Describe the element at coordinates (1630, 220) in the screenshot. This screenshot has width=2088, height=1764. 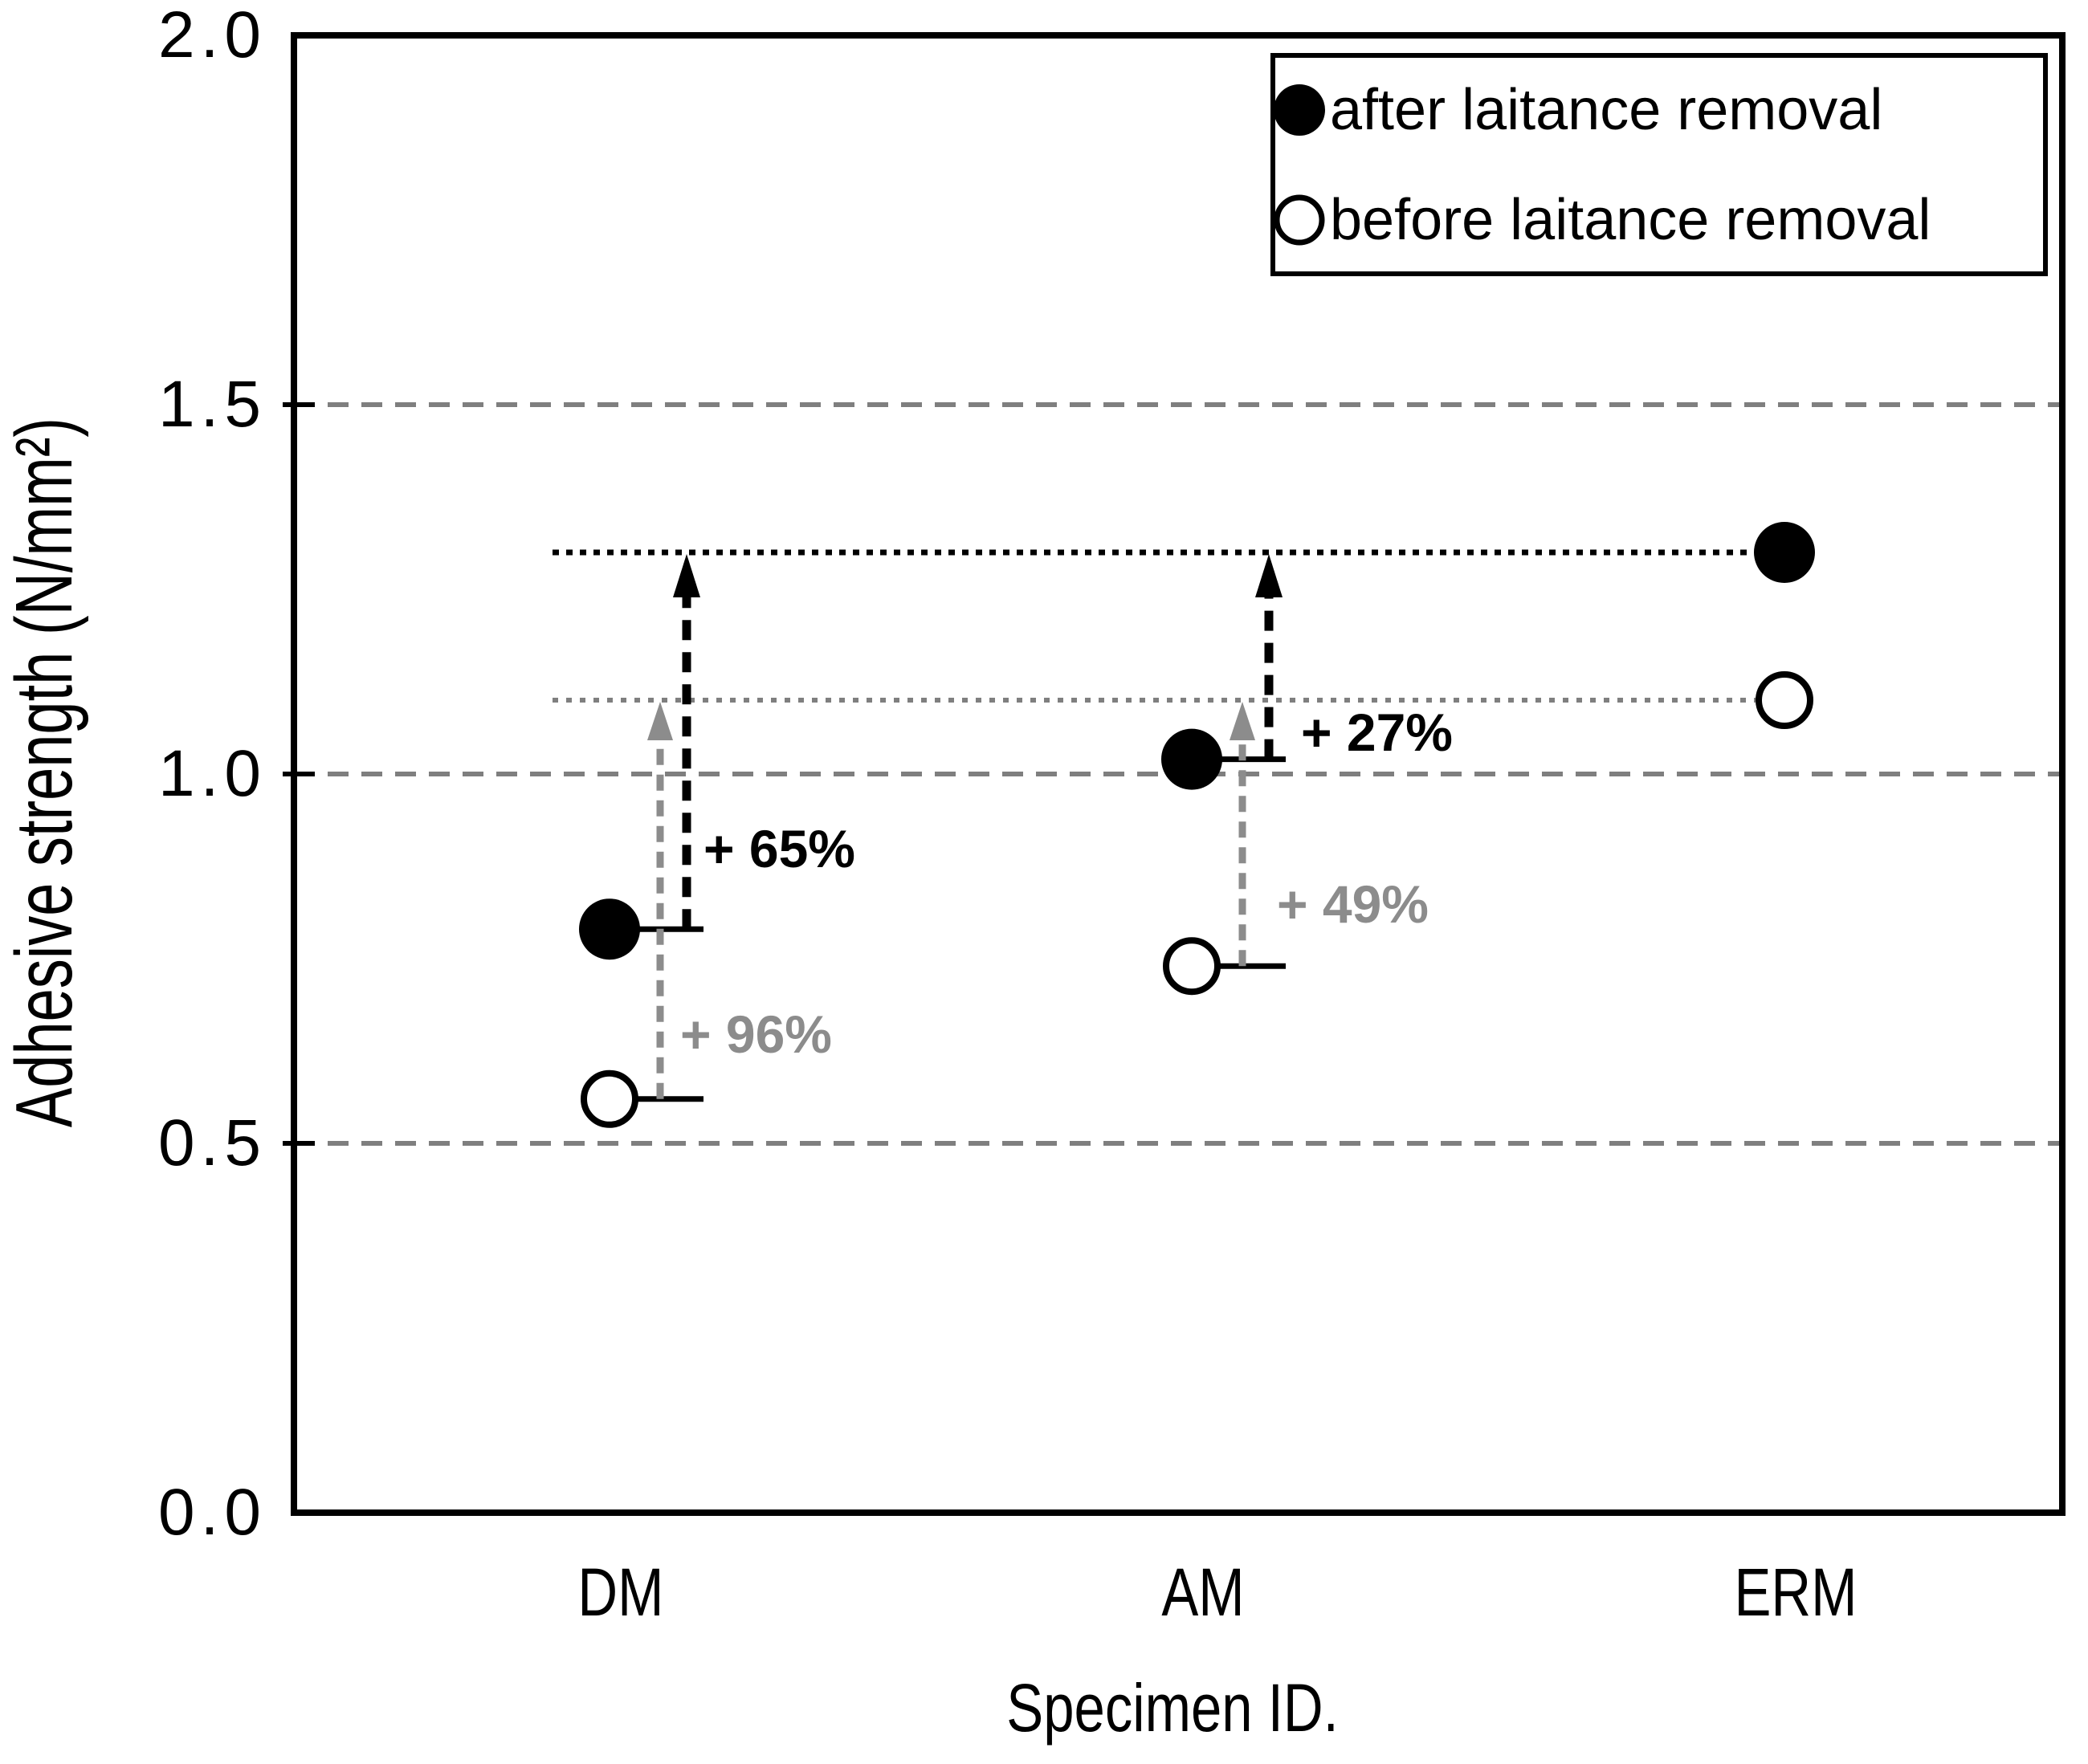
I see `legend-label-before: before laitance removal` at that location.